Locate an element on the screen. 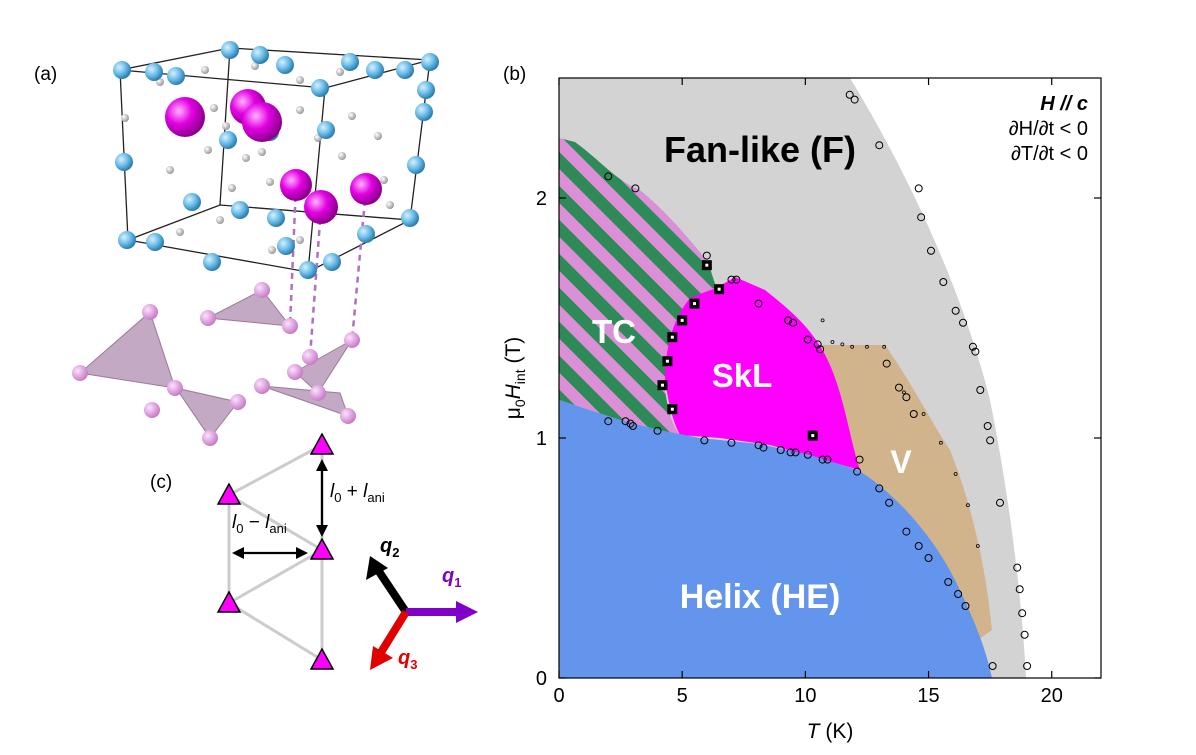 The height and width of the screenshot is (755, 1196). x-axis-label: T (K) is located at coordinates (830, 731).